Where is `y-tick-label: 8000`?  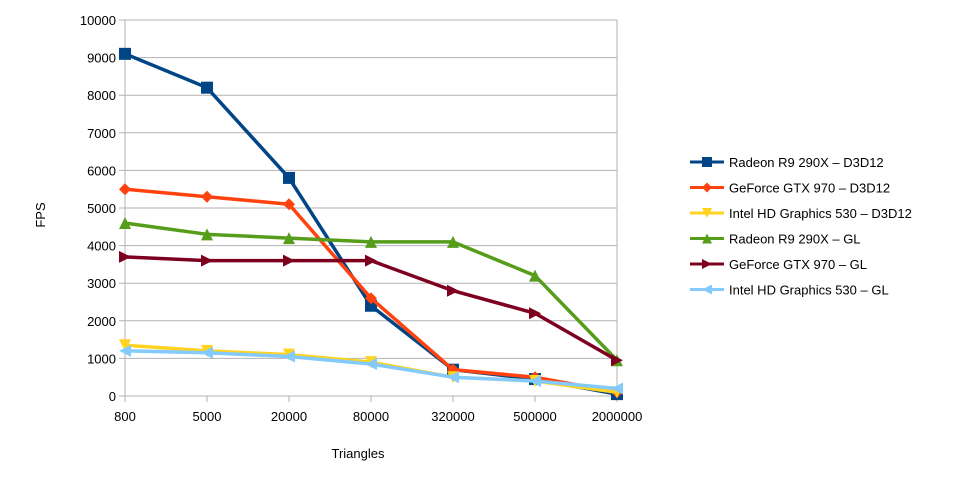 y-tick-label: 8000 is located at coordinates (101, 95).